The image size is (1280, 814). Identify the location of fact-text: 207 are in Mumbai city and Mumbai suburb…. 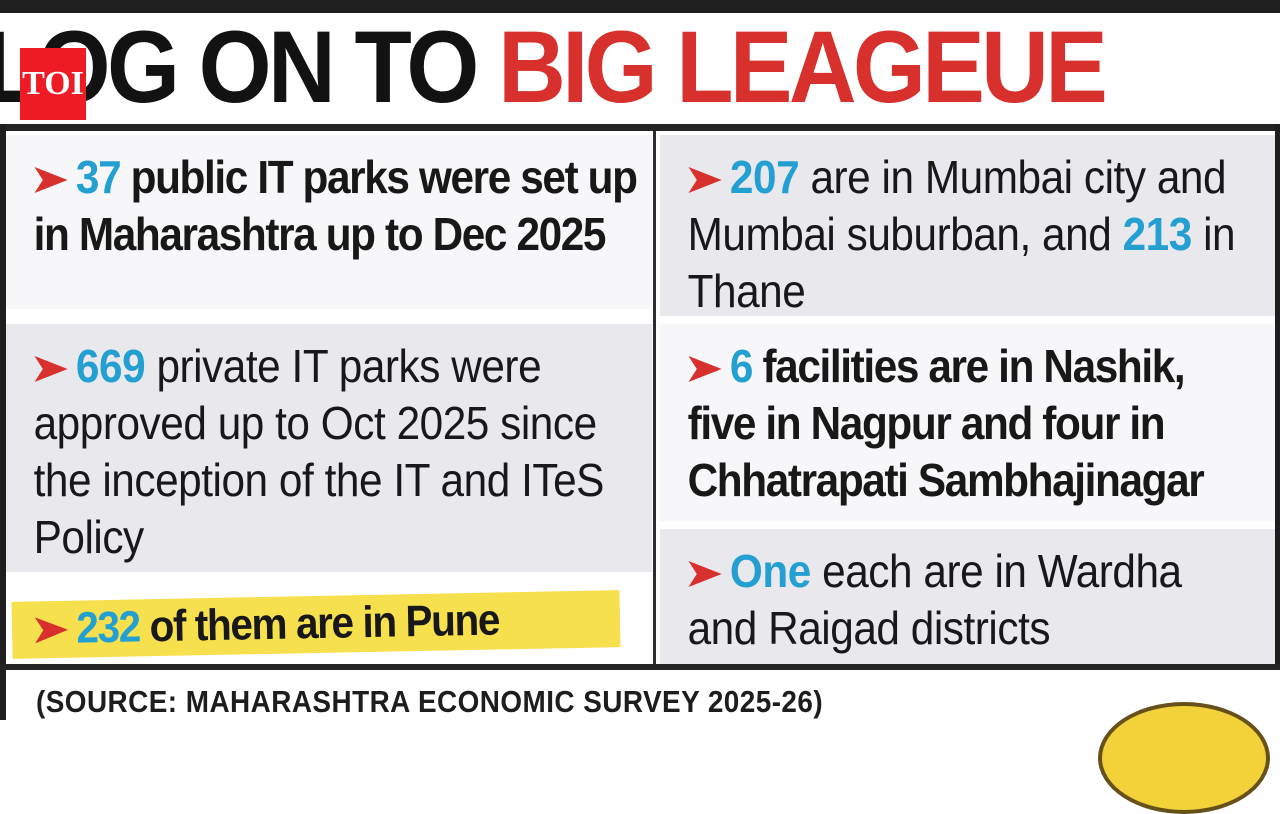
(961, 234).